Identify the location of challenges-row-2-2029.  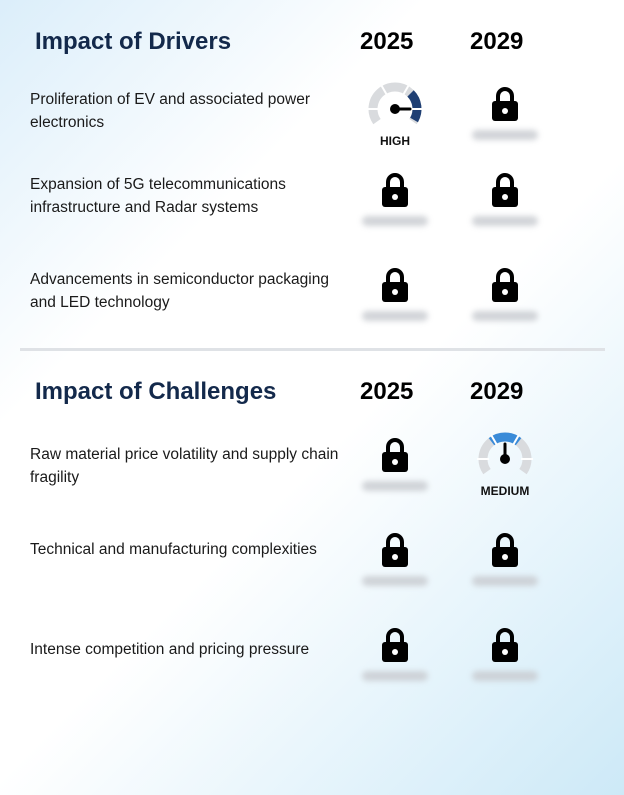
(505, 662).